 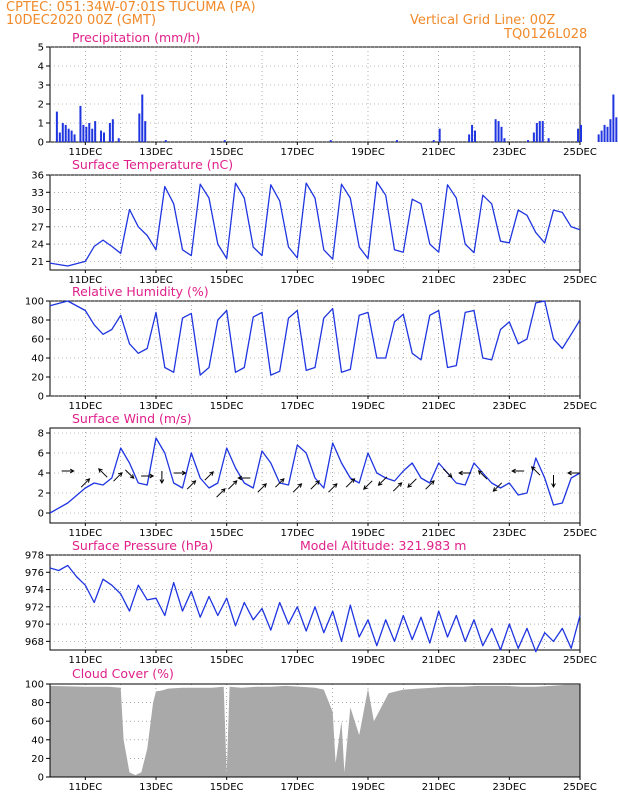 What do you see at coordinates (34, 556) in the screenshot?
I see `y-tick-label: 978` at bounding box center [34, 556].